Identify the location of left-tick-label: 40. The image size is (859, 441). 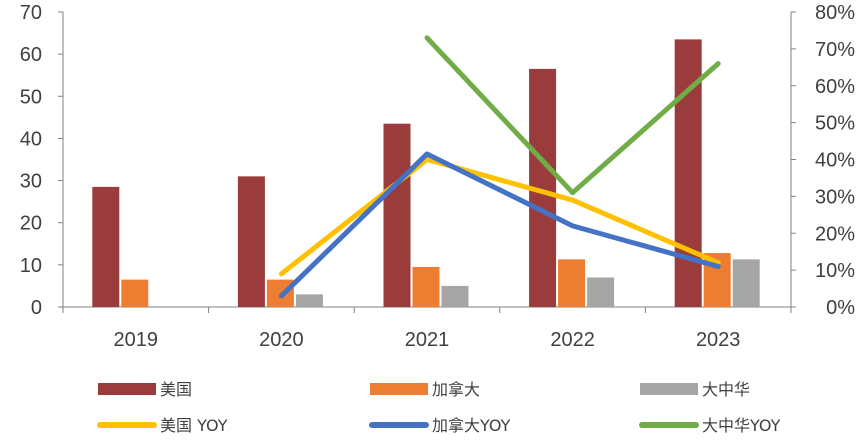
(31, 139).